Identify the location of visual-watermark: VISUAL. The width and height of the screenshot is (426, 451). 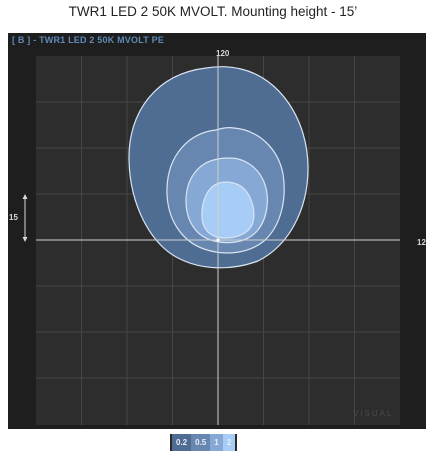
(373, 413).